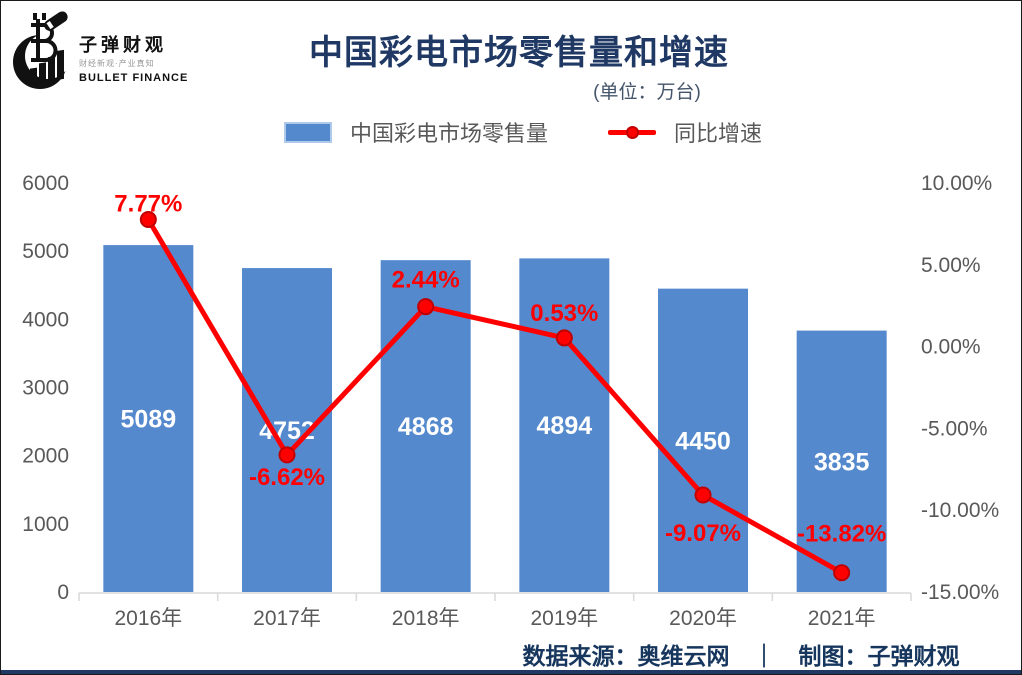 This screenshot has width=1022, height=675. What do you see at coordinates (703, 495) in the screenshot?
I see `line-marker-2020年` at bounding box center [703, 495].